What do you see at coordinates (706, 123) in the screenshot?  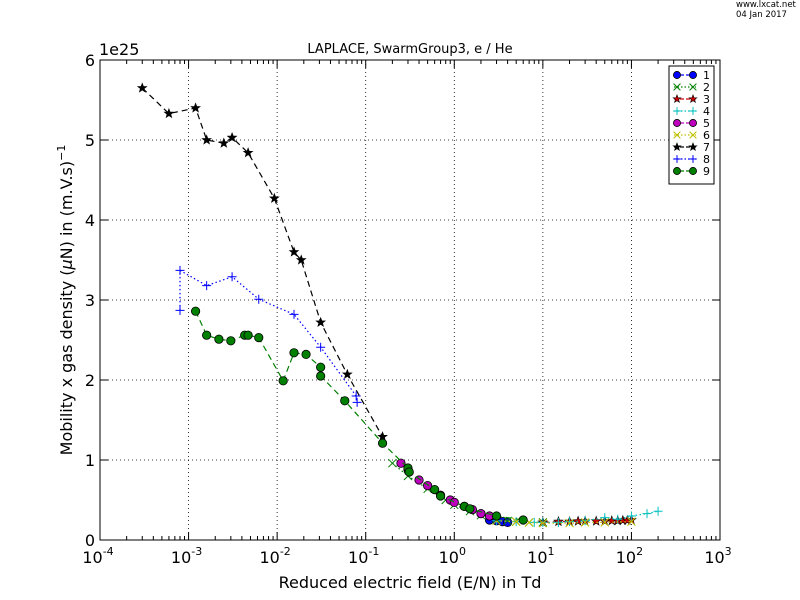 I see `legend-label: 5` at bounding box center [706, 123].